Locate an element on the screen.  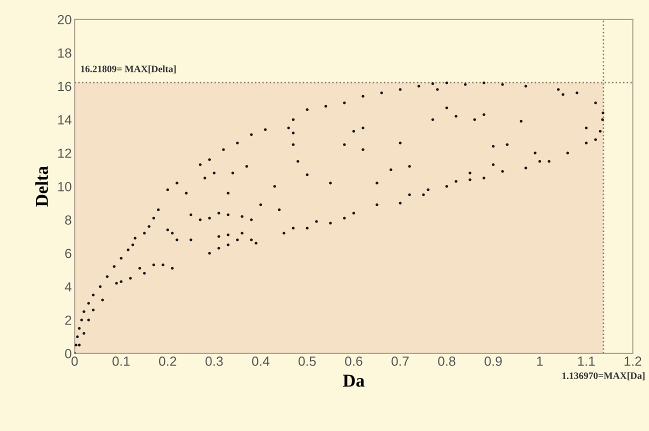
y-tick-label: 18 is located at coordinates (65, 53).